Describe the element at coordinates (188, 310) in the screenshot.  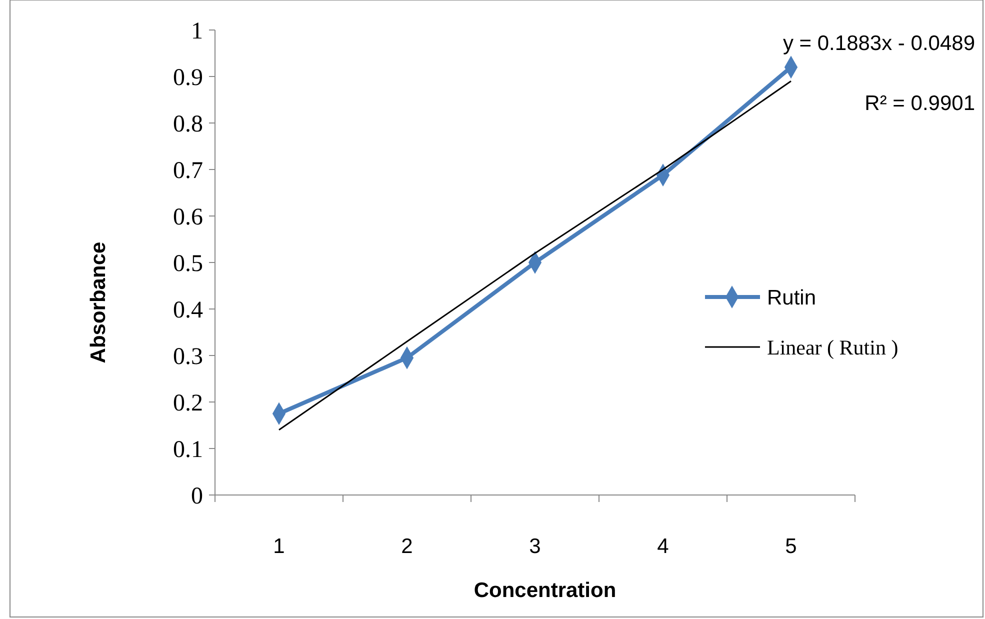
I see `y-tick-label: 0.4` at that location.